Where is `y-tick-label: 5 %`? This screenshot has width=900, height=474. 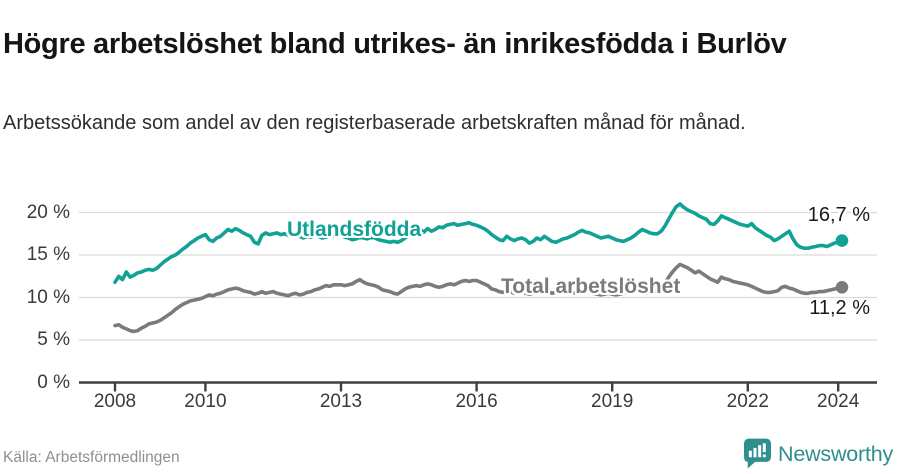 y-tick-label: 5 % is located at coordinates (53, 339).